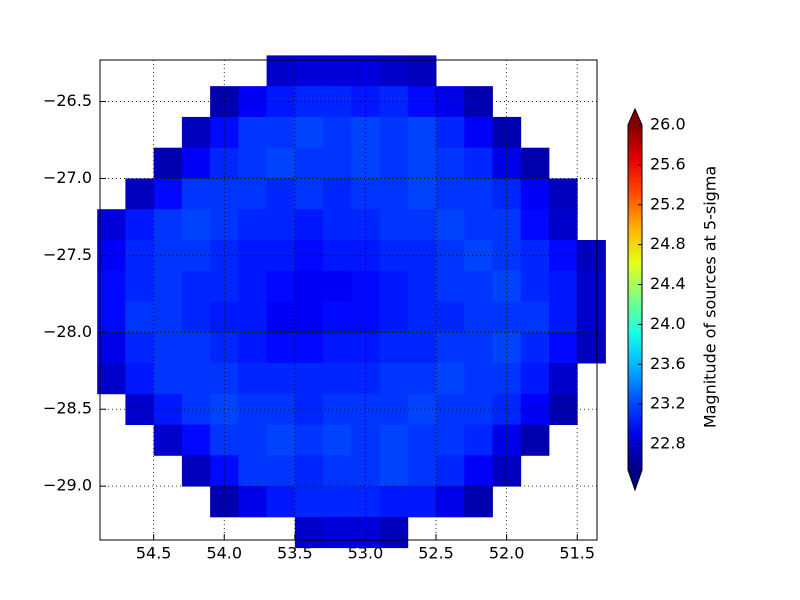 The width and height of the screenshot is (800, 600). Describe the element at coordinates (67, 100) in the screenshot. I see `y-tick-label: −26.5` at that location.